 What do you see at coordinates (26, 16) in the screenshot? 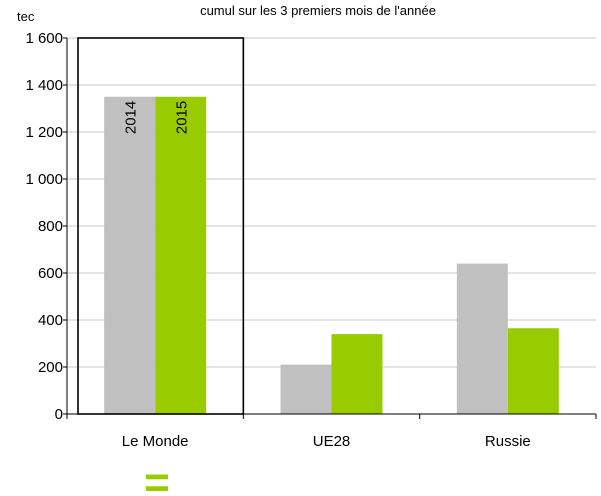
I see `y-axis-label: tec` at bounding box center [26, 16].